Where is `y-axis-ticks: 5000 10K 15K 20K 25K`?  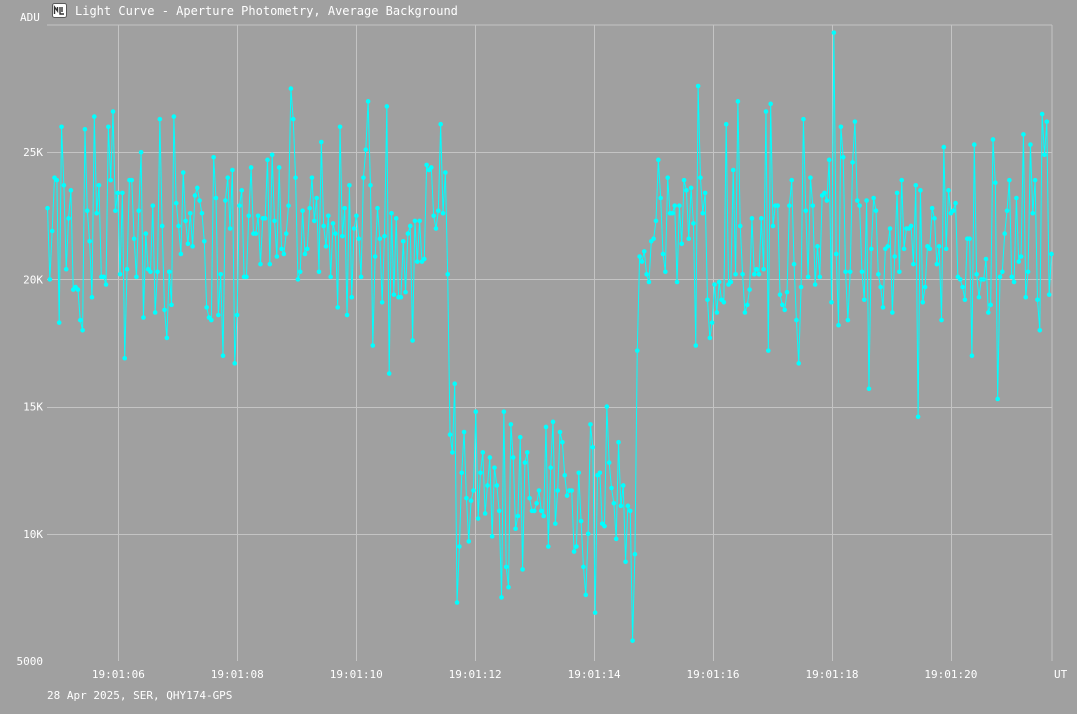 y-axis-ticks: 5000 10K 15K 20K 25K is located at coordinates (30, 407).